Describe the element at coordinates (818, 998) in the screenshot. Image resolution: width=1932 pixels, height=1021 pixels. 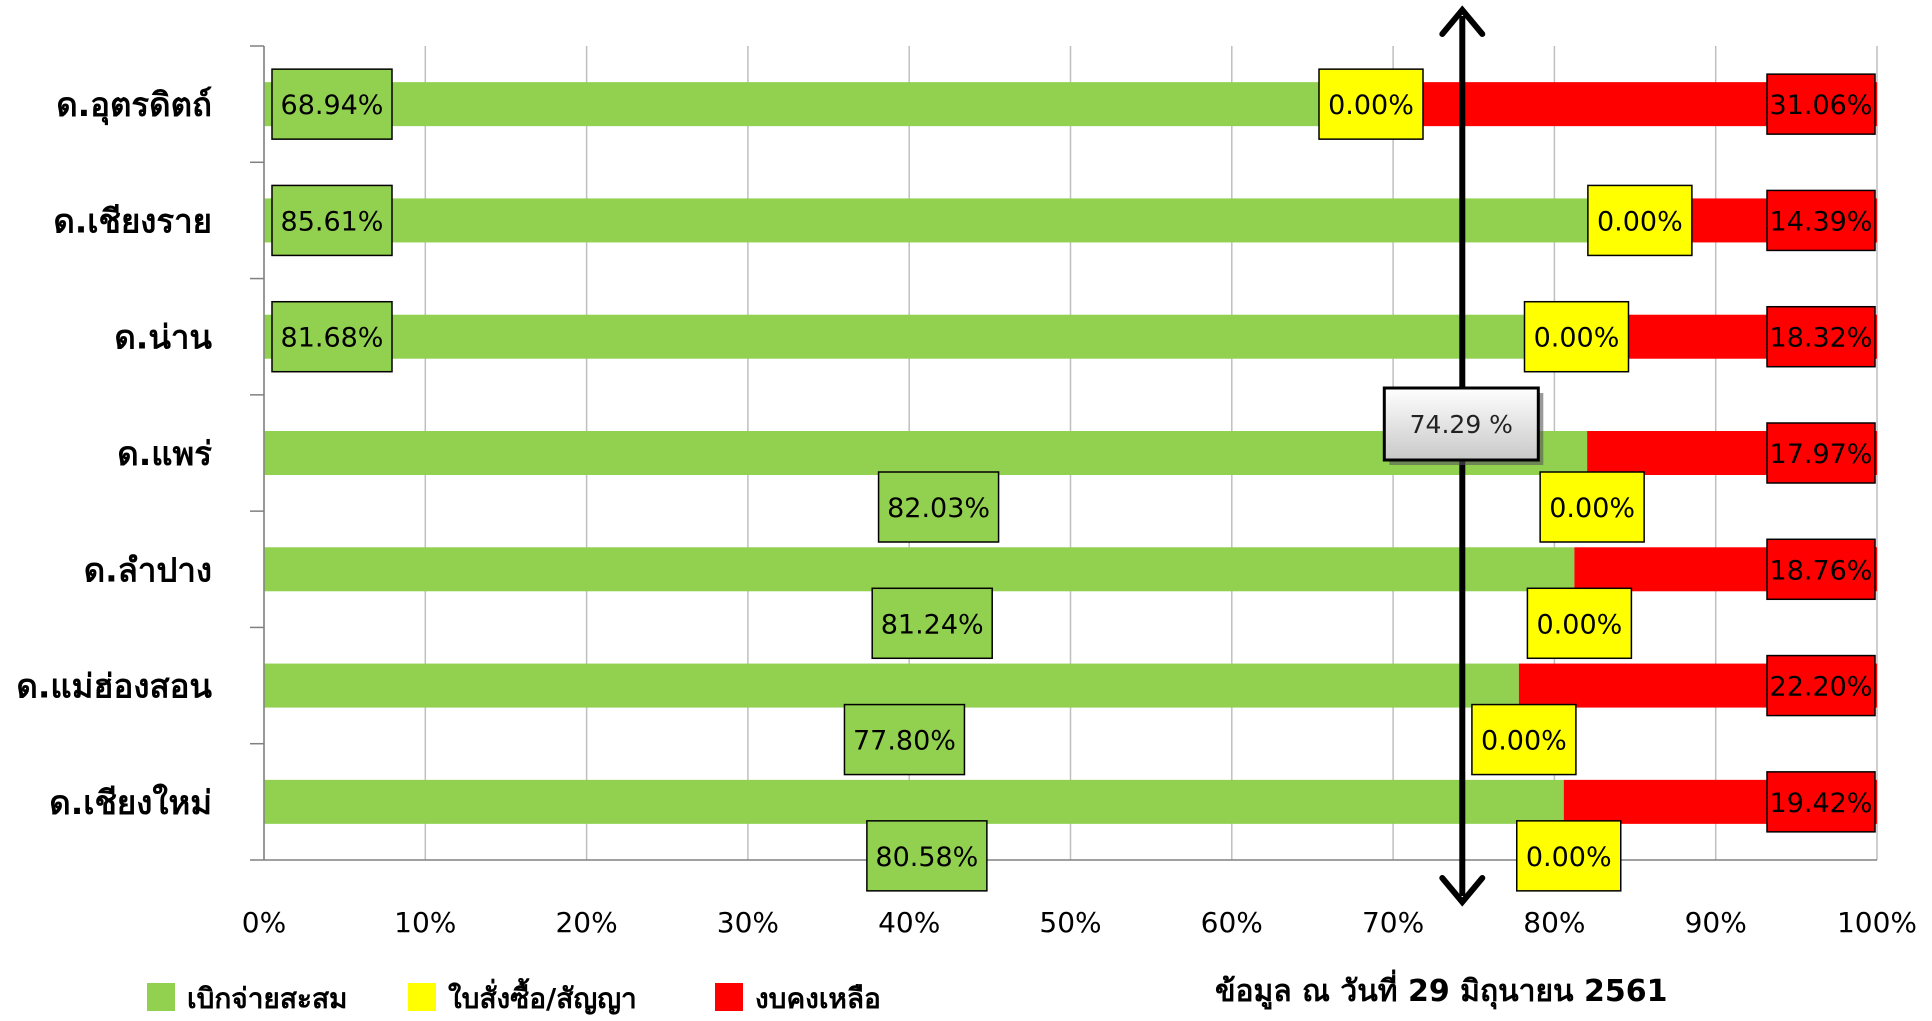
I see `legend-label: งบคงเหลือ` at that location.